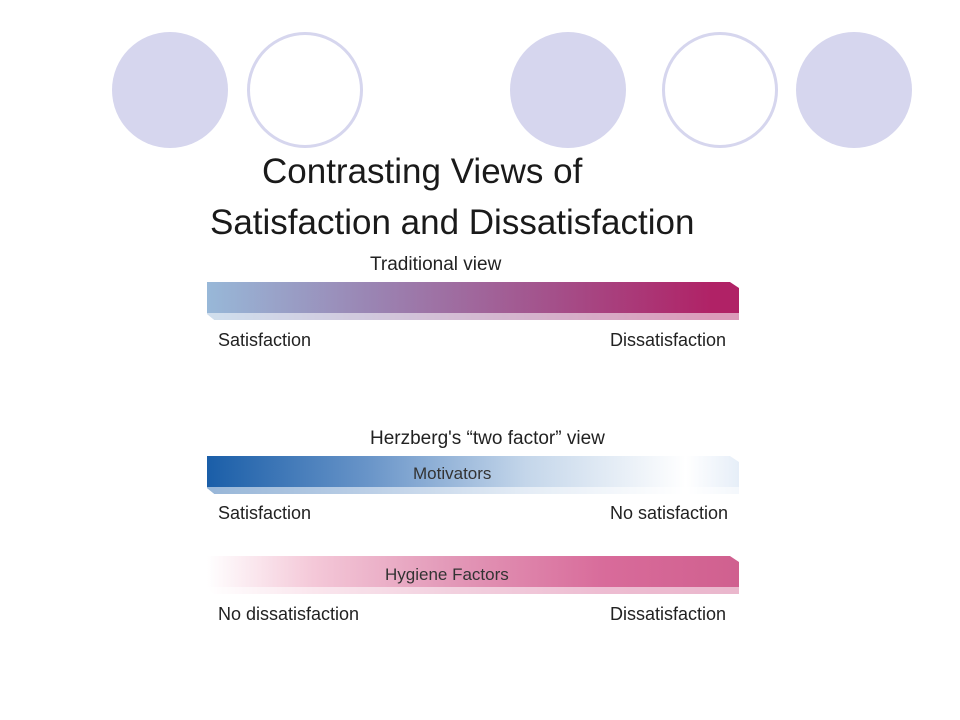 The width and height of the screenshot is (960, 720). I want to click on traditional-view-bar, so click(473, 301).